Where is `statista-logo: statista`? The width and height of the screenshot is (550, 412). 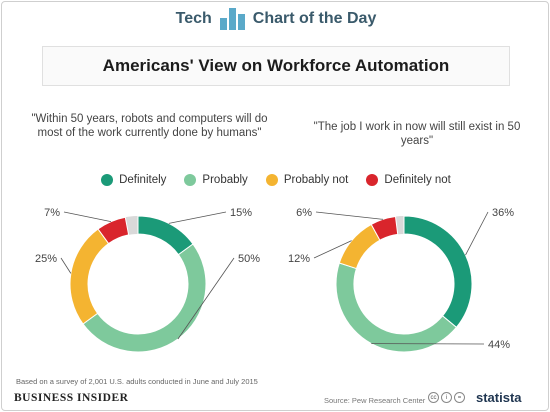
statista-logo: statista is located at coordinates (499, 397).